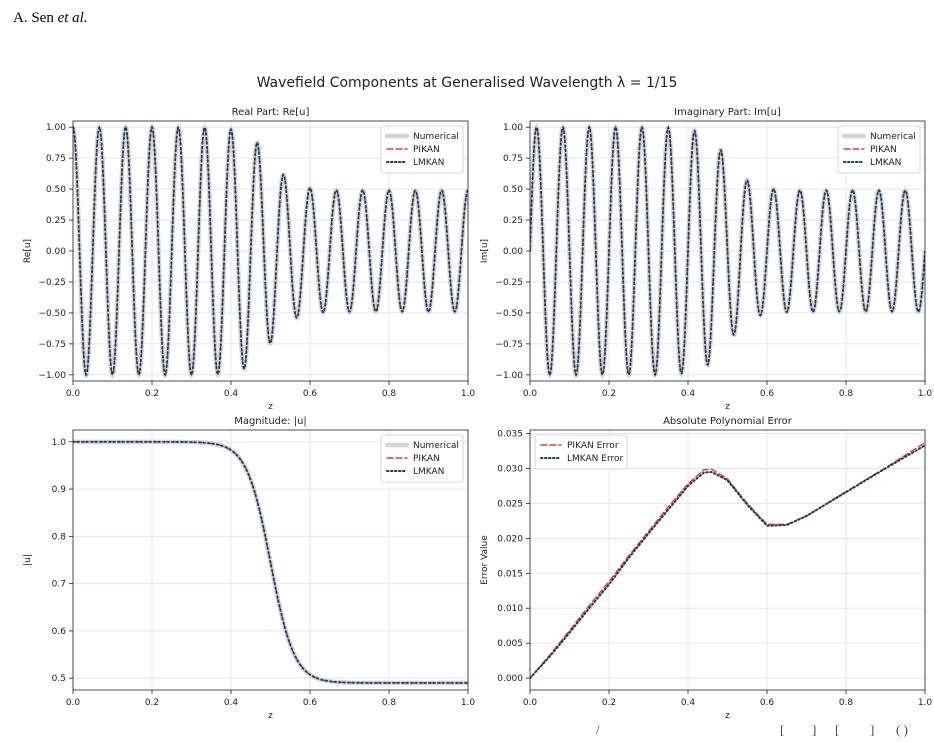  What do you see at coordinates (28, 251) in the screenshot?
I see `y-axis-label: Re[u]` at bounding box center [28, 251].